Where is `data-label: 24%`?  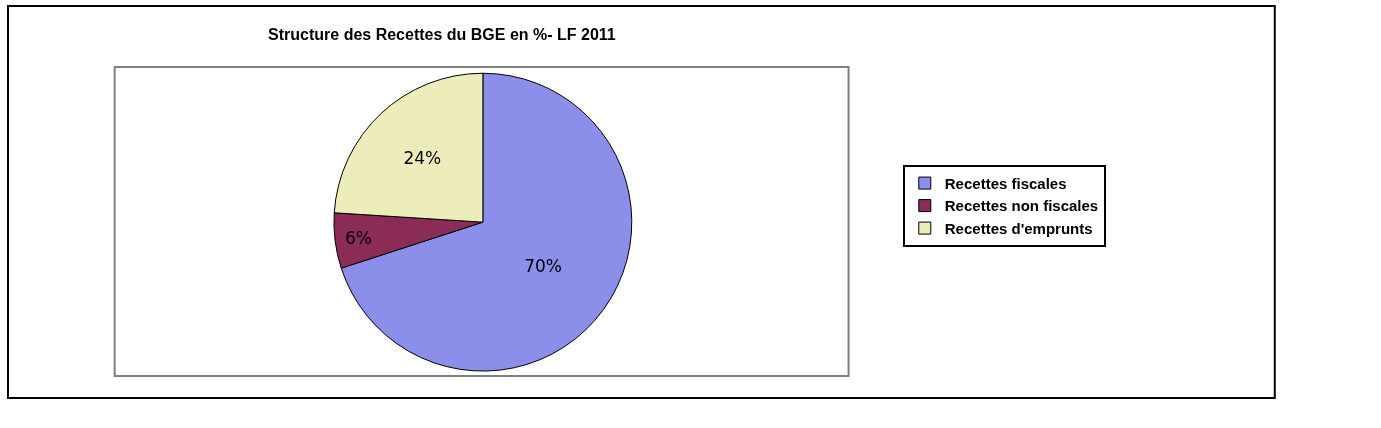
data-label: 24% is located at coordinates (422, 157).